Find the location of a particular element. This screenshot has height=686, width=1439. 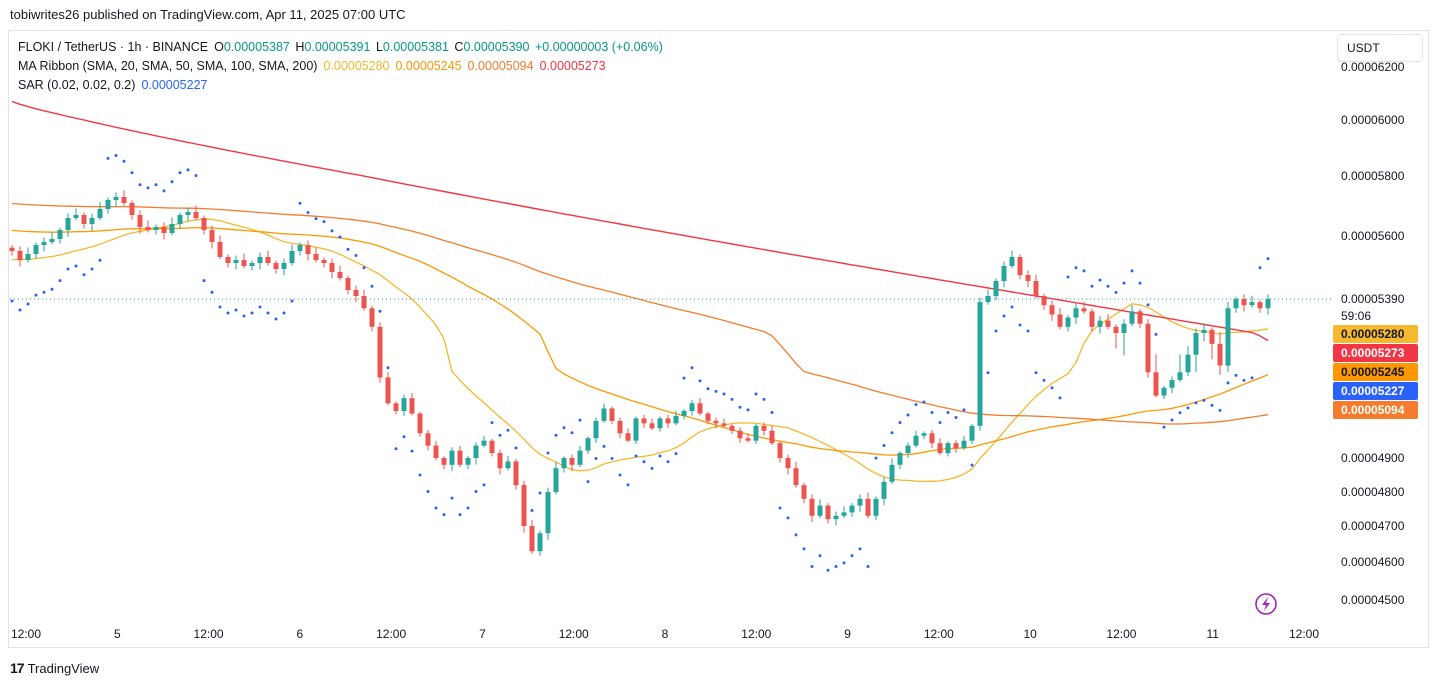

lightning-icon is located at coordinates (1266, 604).